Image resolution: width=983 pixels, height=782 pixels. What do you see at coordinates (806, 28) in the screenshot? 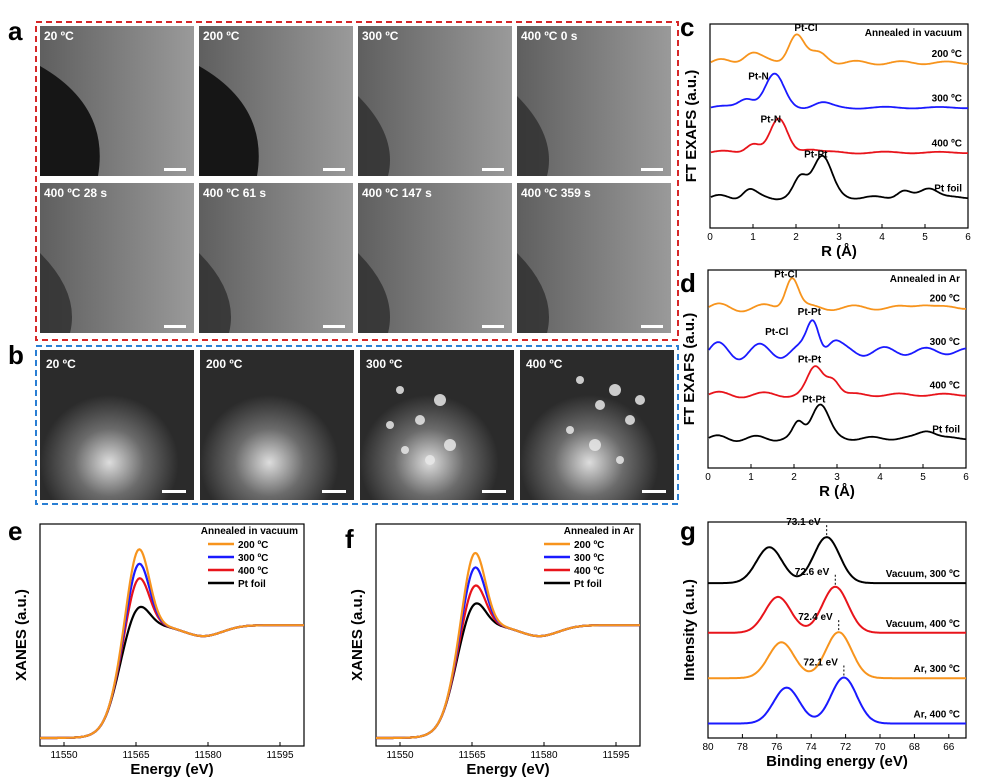
I see `peak-label-1: Pt-Cl` at bounding box center [806, 28].